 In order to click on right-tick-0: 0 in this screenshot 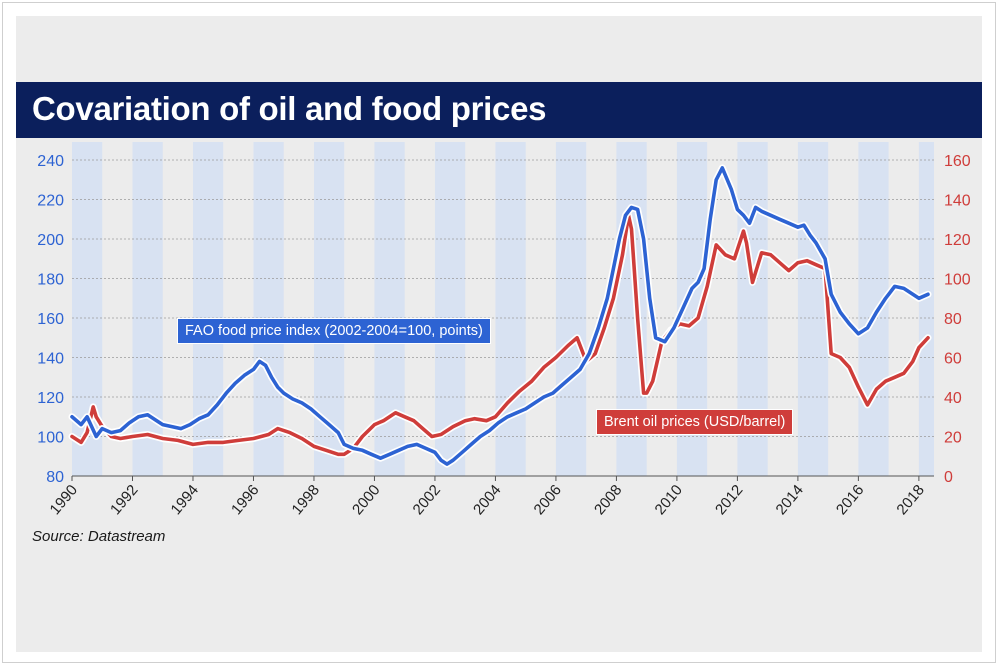, I will do `click(948, 477)`.